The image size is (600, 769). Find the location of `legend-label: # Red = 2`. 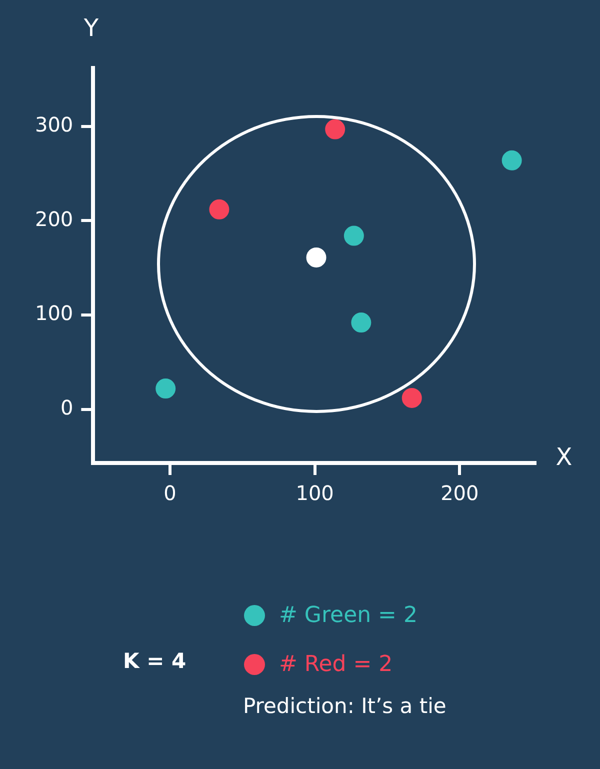

legend-label: # Red = 2 is located at coordinates (336, 664).